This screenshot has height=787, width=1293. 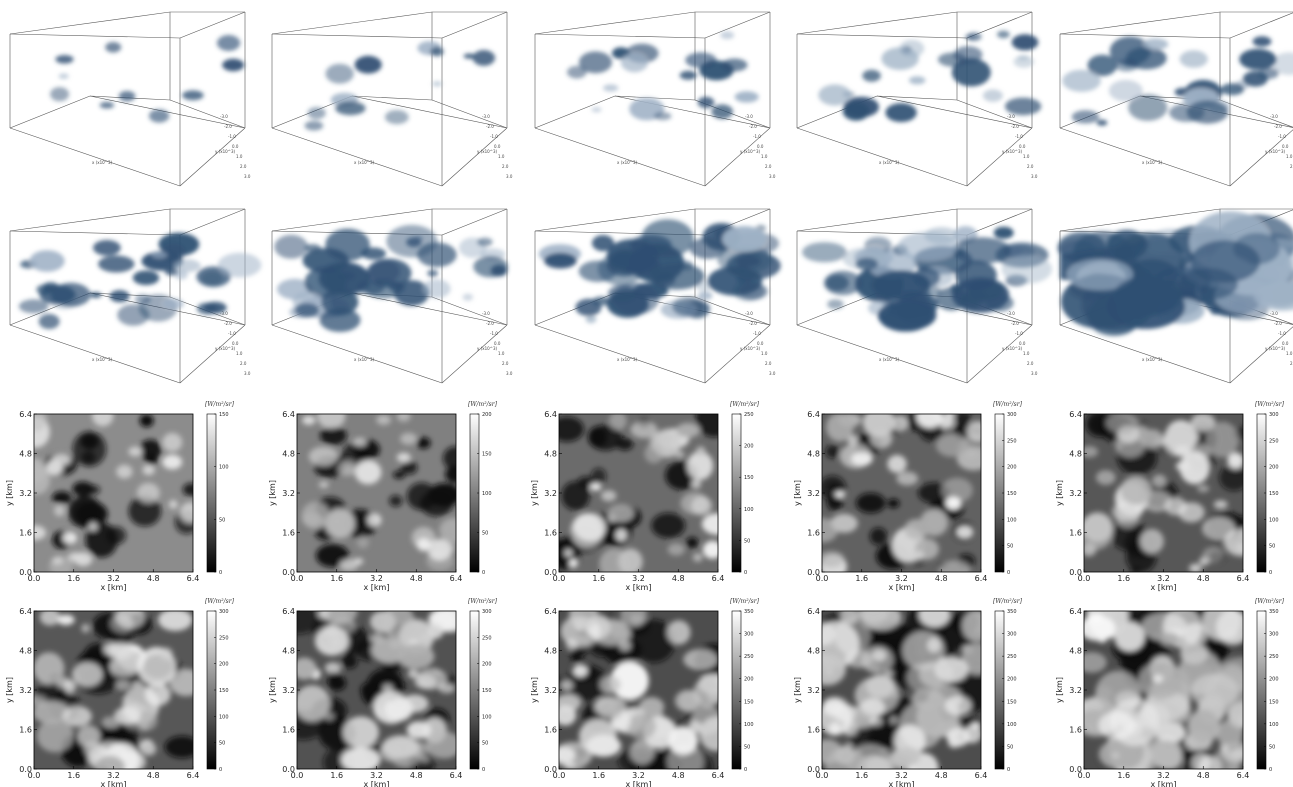 I want to click on y-tick-label: 4.8, so click(x=1075, y=651).